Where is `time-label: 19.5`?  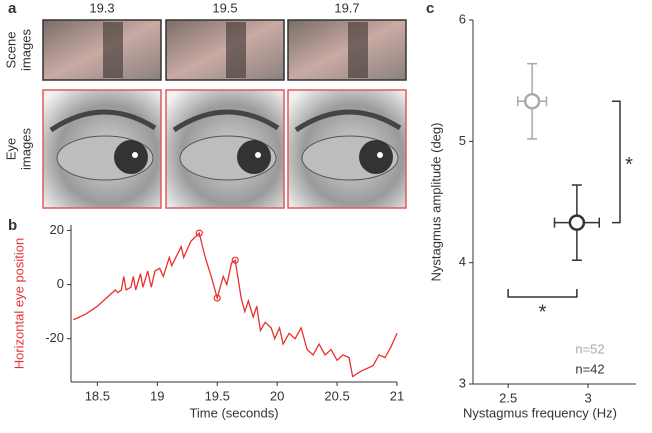
time-label: 19.5 is located at coordinates (224, 7).